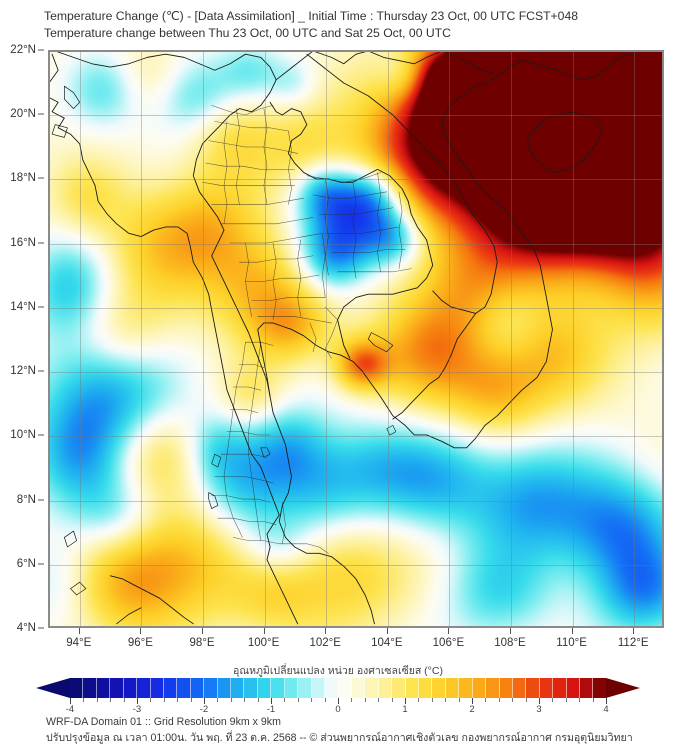 This screenshot has height=756, width=676. What do you see at coordinates (539, 709) in the screenshot?
I see `colorbar-tick-label: 3` at bounding box center [539, 709].